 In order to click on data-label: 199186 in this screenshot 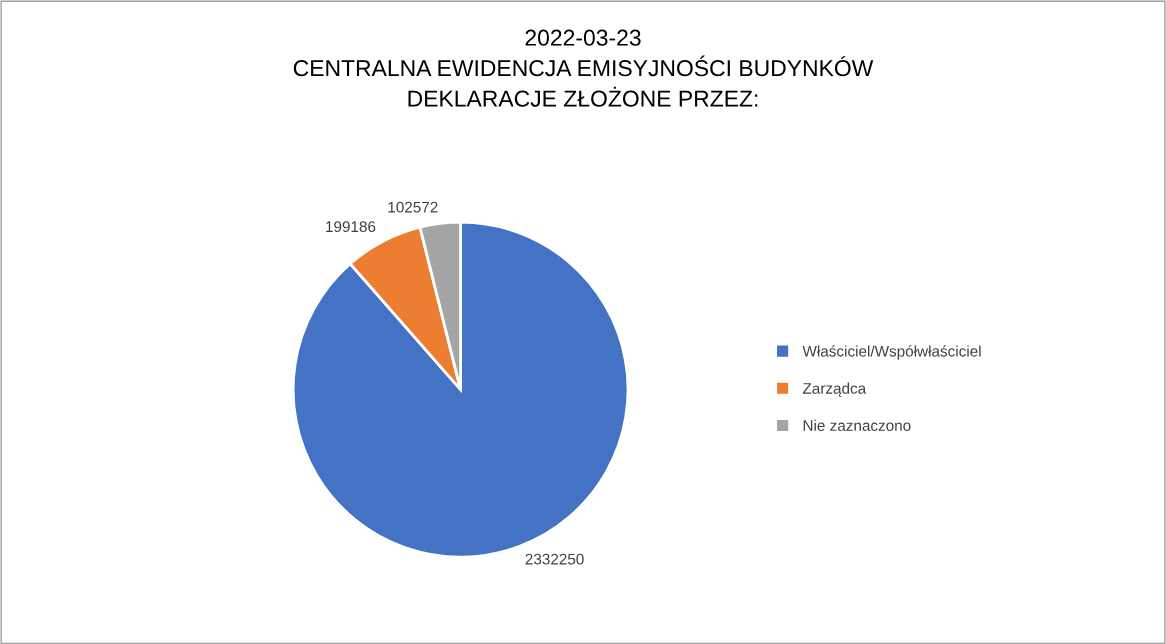, I will do `click(351, 227)`.